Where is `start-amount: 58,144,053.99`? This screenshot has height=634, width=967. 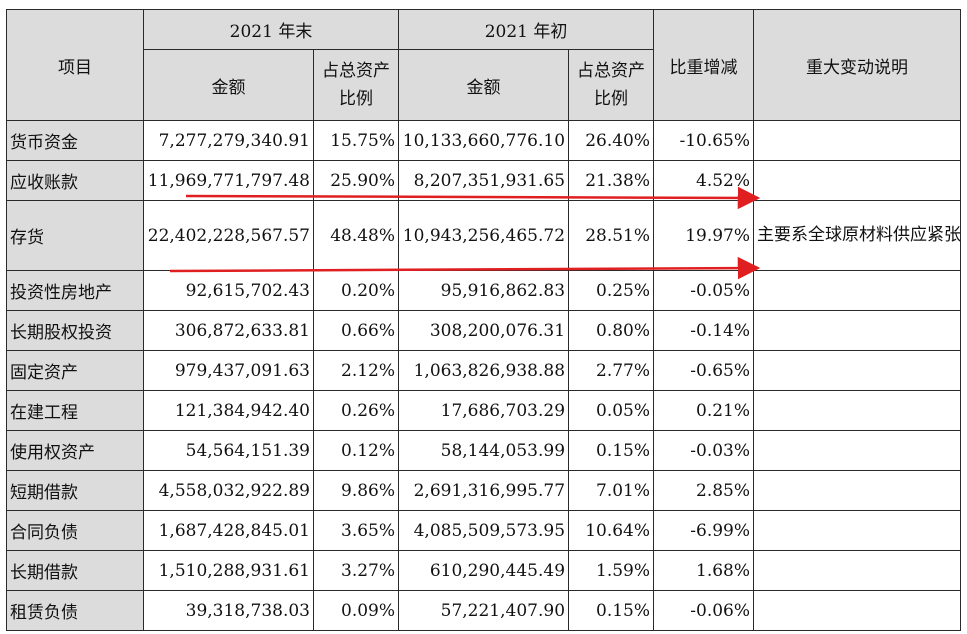 start-amount: 58,144,053.99 is located at coordinates (484, 450).